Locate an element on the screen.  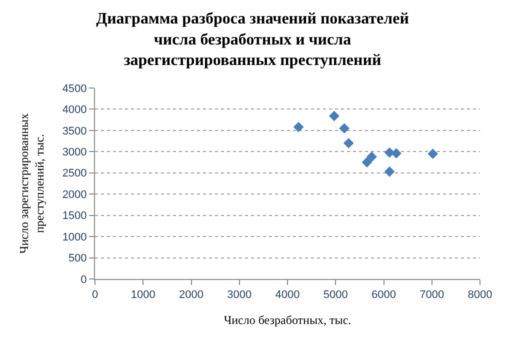
x-axis-title: Число безработных, тыс. is located at coordinates (288, 320).